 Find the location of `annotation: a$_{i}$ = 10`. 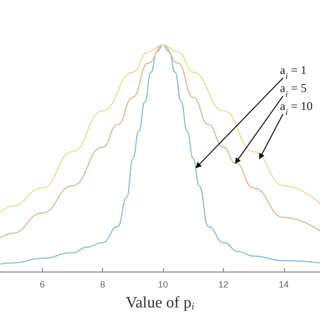

annotation: a$_{i}$ = 10 is located at coordinates (296, 108).